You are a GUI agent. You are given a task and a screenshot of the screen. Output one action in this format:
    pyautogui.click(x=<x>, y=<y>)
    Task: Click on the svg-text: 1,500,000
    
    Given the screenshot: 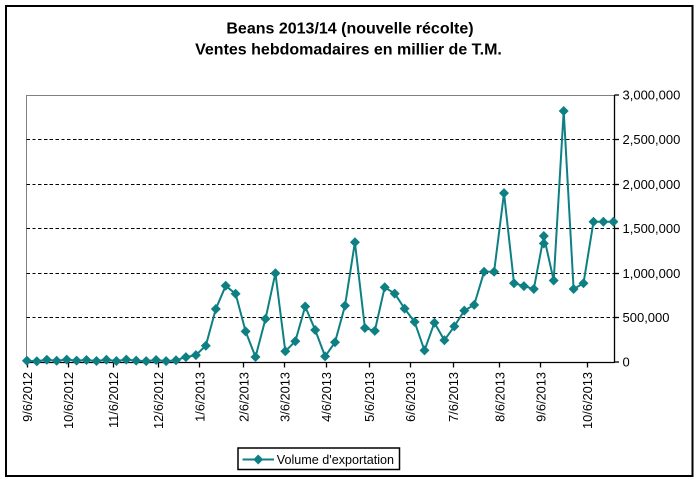 What is the action you would take?
    pyautogui.click(x=652, y=228)
    